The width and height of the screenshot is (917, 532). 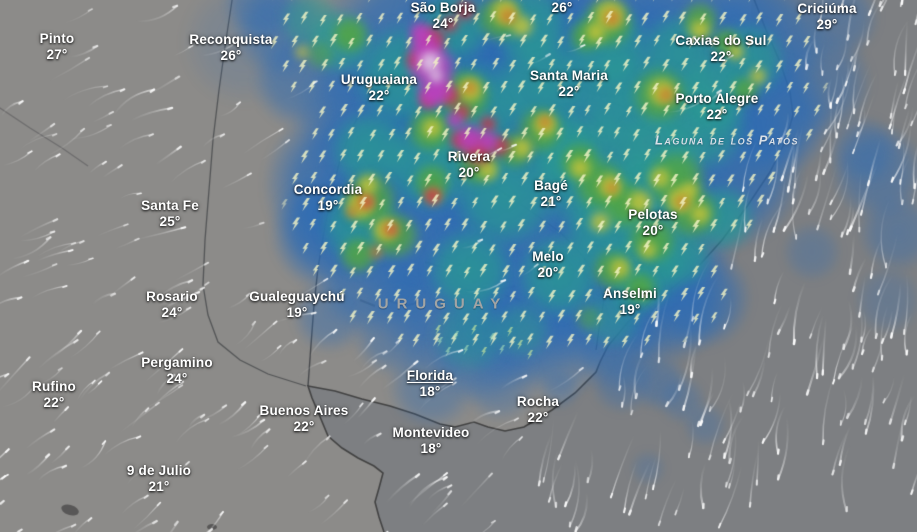 I want to click on city-name: Gualeguaychú, so click(x=297, y=296).